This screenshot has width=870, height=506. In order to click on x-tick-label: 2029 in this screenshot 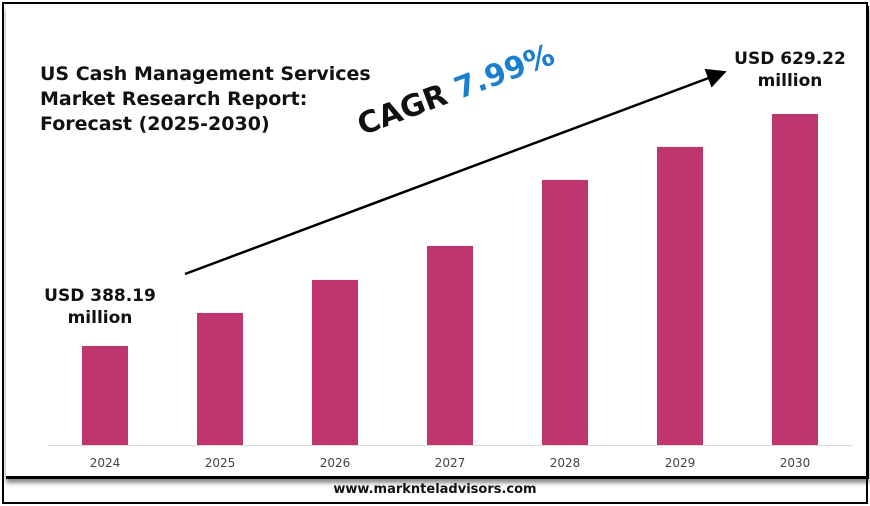, I will do `click(680, 463)`.